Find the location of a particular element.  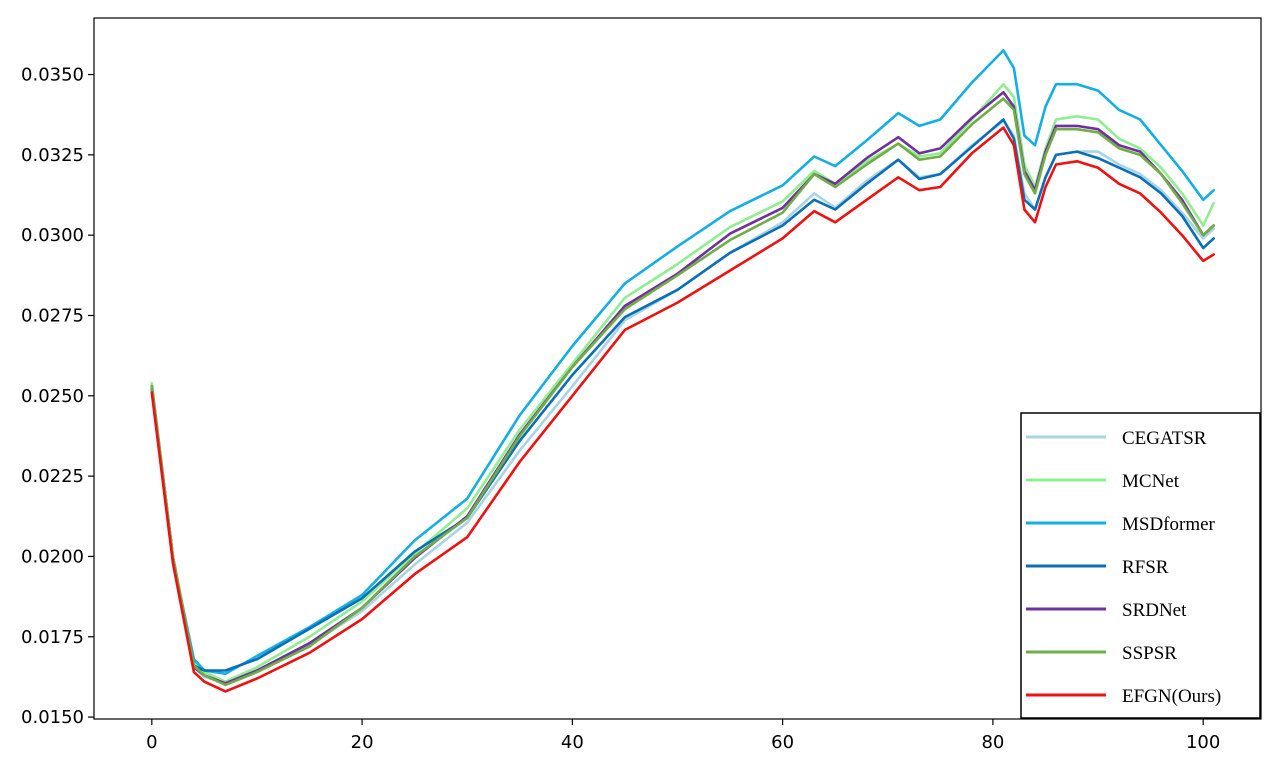

x-tick-label: 20 is located at coordinates (362, 742).